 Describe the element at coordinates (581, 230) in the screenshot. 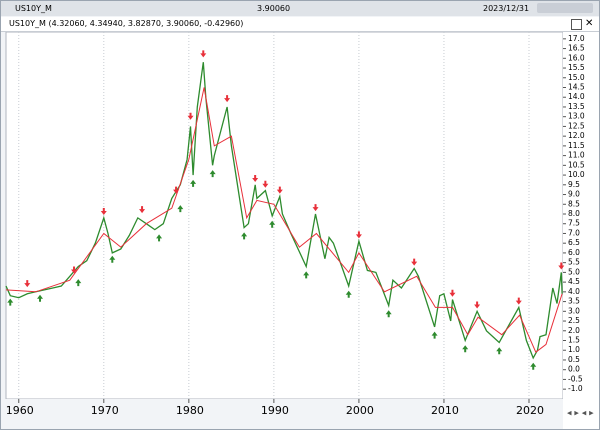

I see `y-axis-area` at that location.